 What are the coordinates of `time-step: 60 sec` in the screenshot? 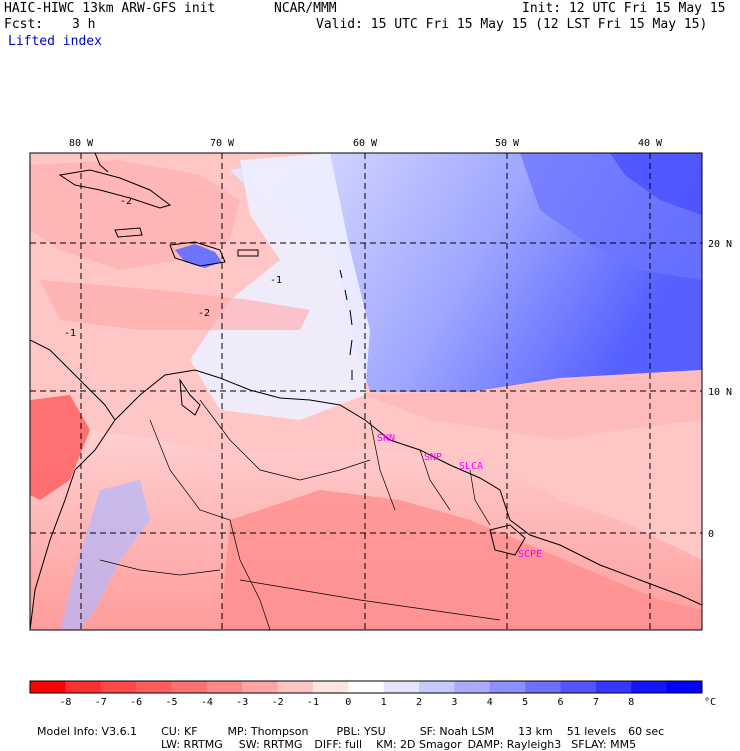 It's located at (646, 731).